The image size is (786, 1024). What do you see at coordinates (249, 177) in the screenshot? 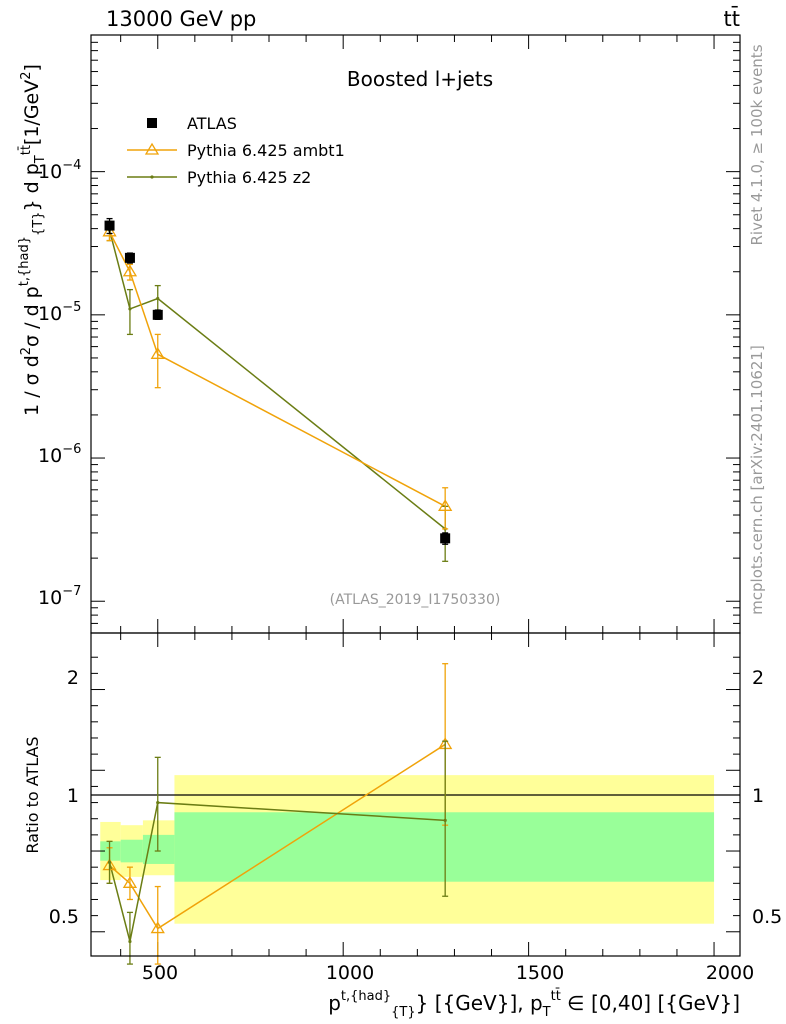
I see `legend-label-z2: Pythia 6.425 z2` at bounding box center [249, 177].